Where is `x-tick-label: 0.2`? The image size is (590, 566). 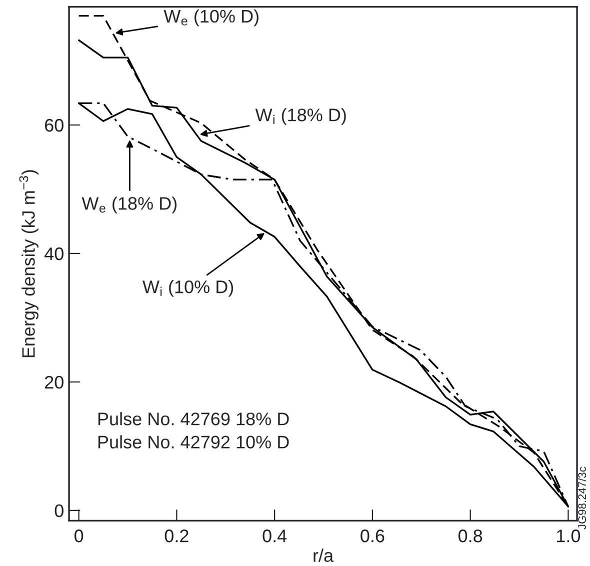 x-tick-label: 0.2 is located at coordinates (176, 536).